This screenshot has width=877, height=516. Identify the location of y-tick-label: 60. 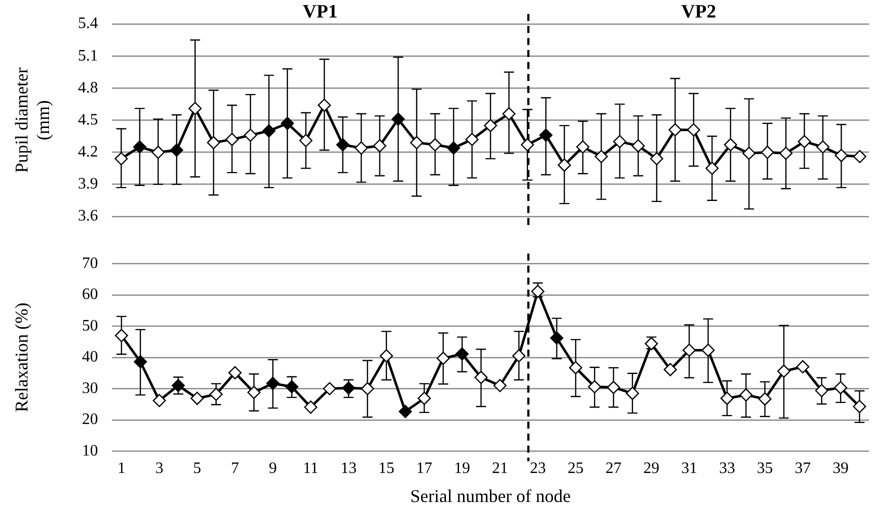
(90, 295).